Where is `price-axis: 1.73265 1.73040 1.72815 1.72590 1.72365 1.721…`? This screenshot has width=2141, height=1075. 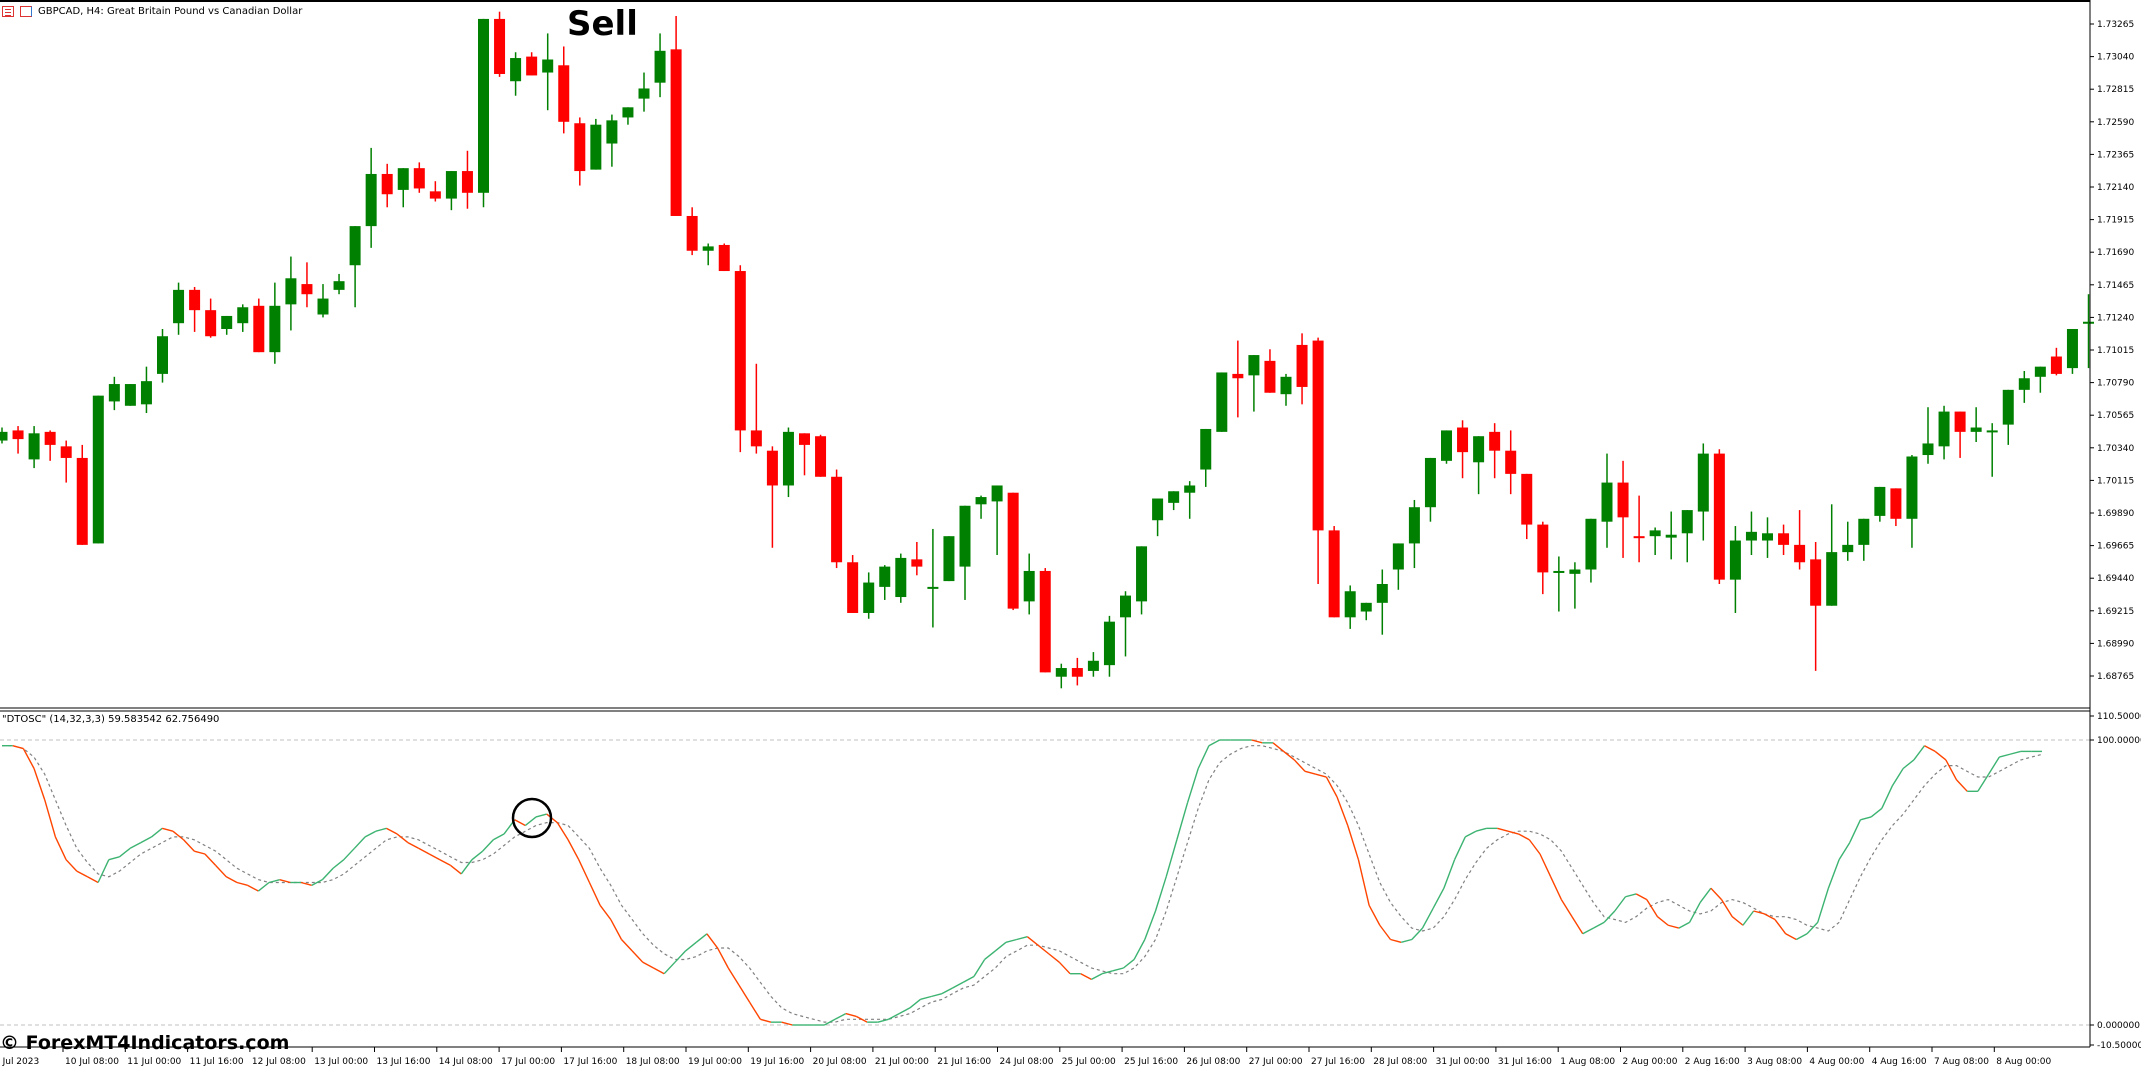 price-axis: 1.73265 1.73040 1.72815 1.72590 1.72365 1.721… is located at coordinates (2112, 351).